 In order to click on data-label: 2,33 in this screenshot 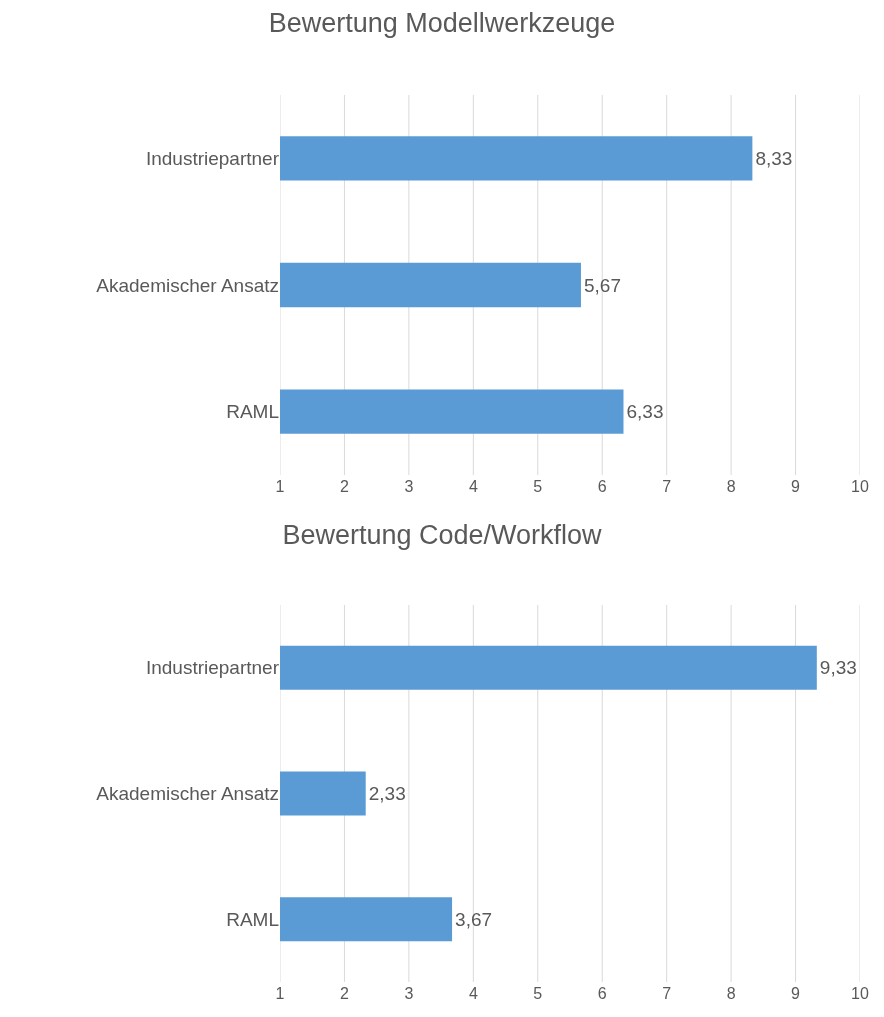, I will do `click(387, 793)`.